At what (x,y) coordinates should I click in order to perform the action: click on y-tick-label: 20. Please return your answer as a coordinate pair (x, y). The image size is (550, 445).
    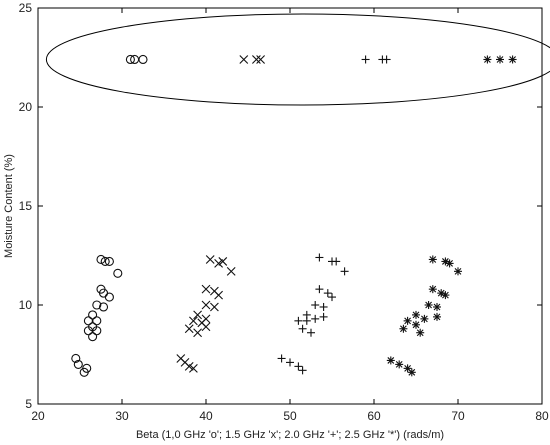
    Looking at the image, I should click on (26, 107).